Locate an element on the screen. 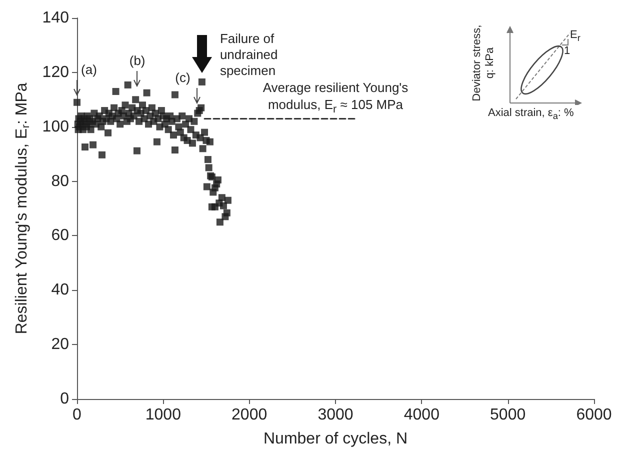  x-tick-label: 2000 is located at coordinates (250, 415).